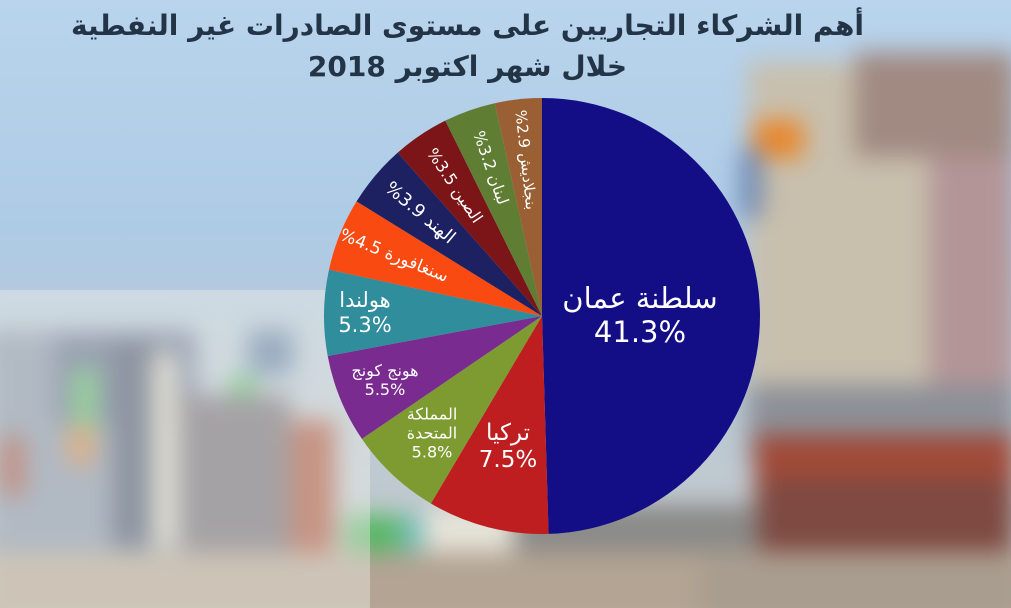 The height and width of the screenshot is (608, 1011). Describe the element at coordinates (467, 66) in the screenshot. I see `chart-title-line2: خلال شهر اكتوبر 2018` at that location.